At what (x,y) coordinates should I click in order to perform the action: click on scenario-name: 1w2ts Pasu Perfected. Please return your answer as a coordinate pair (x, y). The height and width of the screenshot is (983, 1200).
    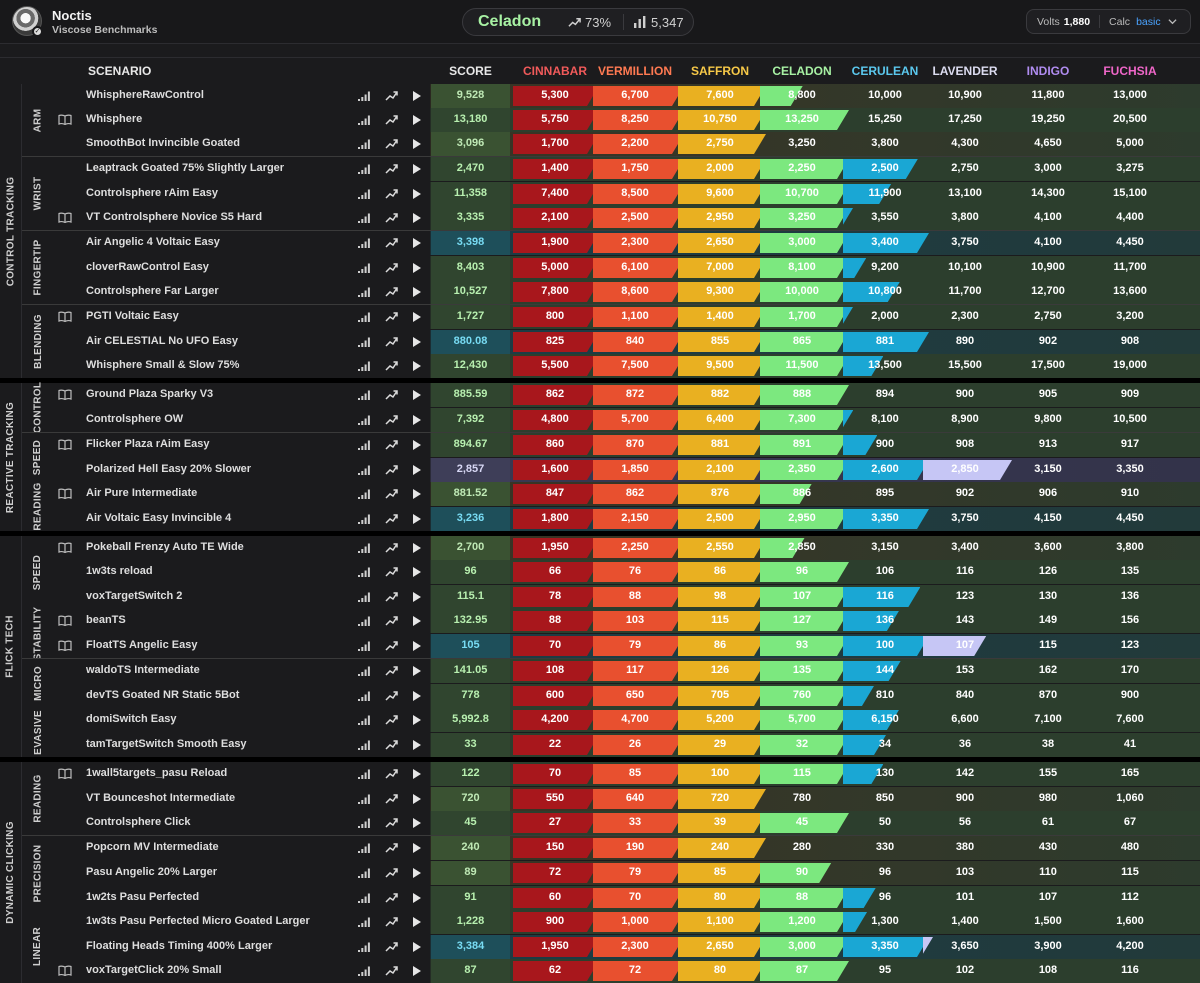
    Looking at the image, I should click on (143, 897).